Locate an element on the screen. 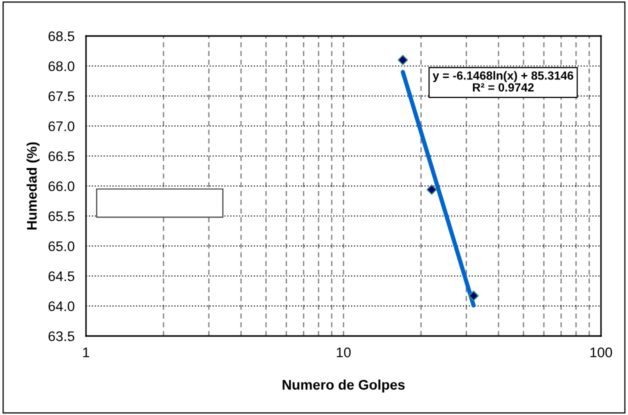 Image resolution: width=628 pixels, height=415 pixels. y-tick-label: 66.5 is located at coordinates (61, 156).